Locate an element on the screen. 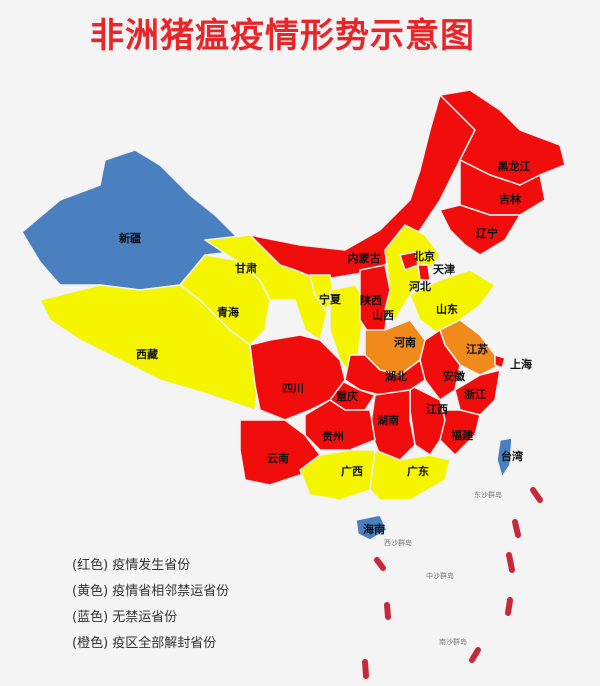 This screenshot has height=686, width=600. province-label: 湖南 is located at coordinates (388, 420).